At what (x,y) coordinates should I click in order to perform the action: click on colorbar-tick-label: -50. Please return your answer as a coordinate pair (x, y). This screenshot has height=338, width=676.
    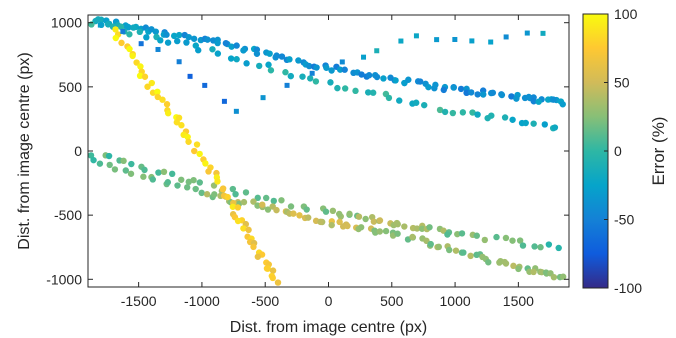
    Looking at the image, I should click on (624, 220).